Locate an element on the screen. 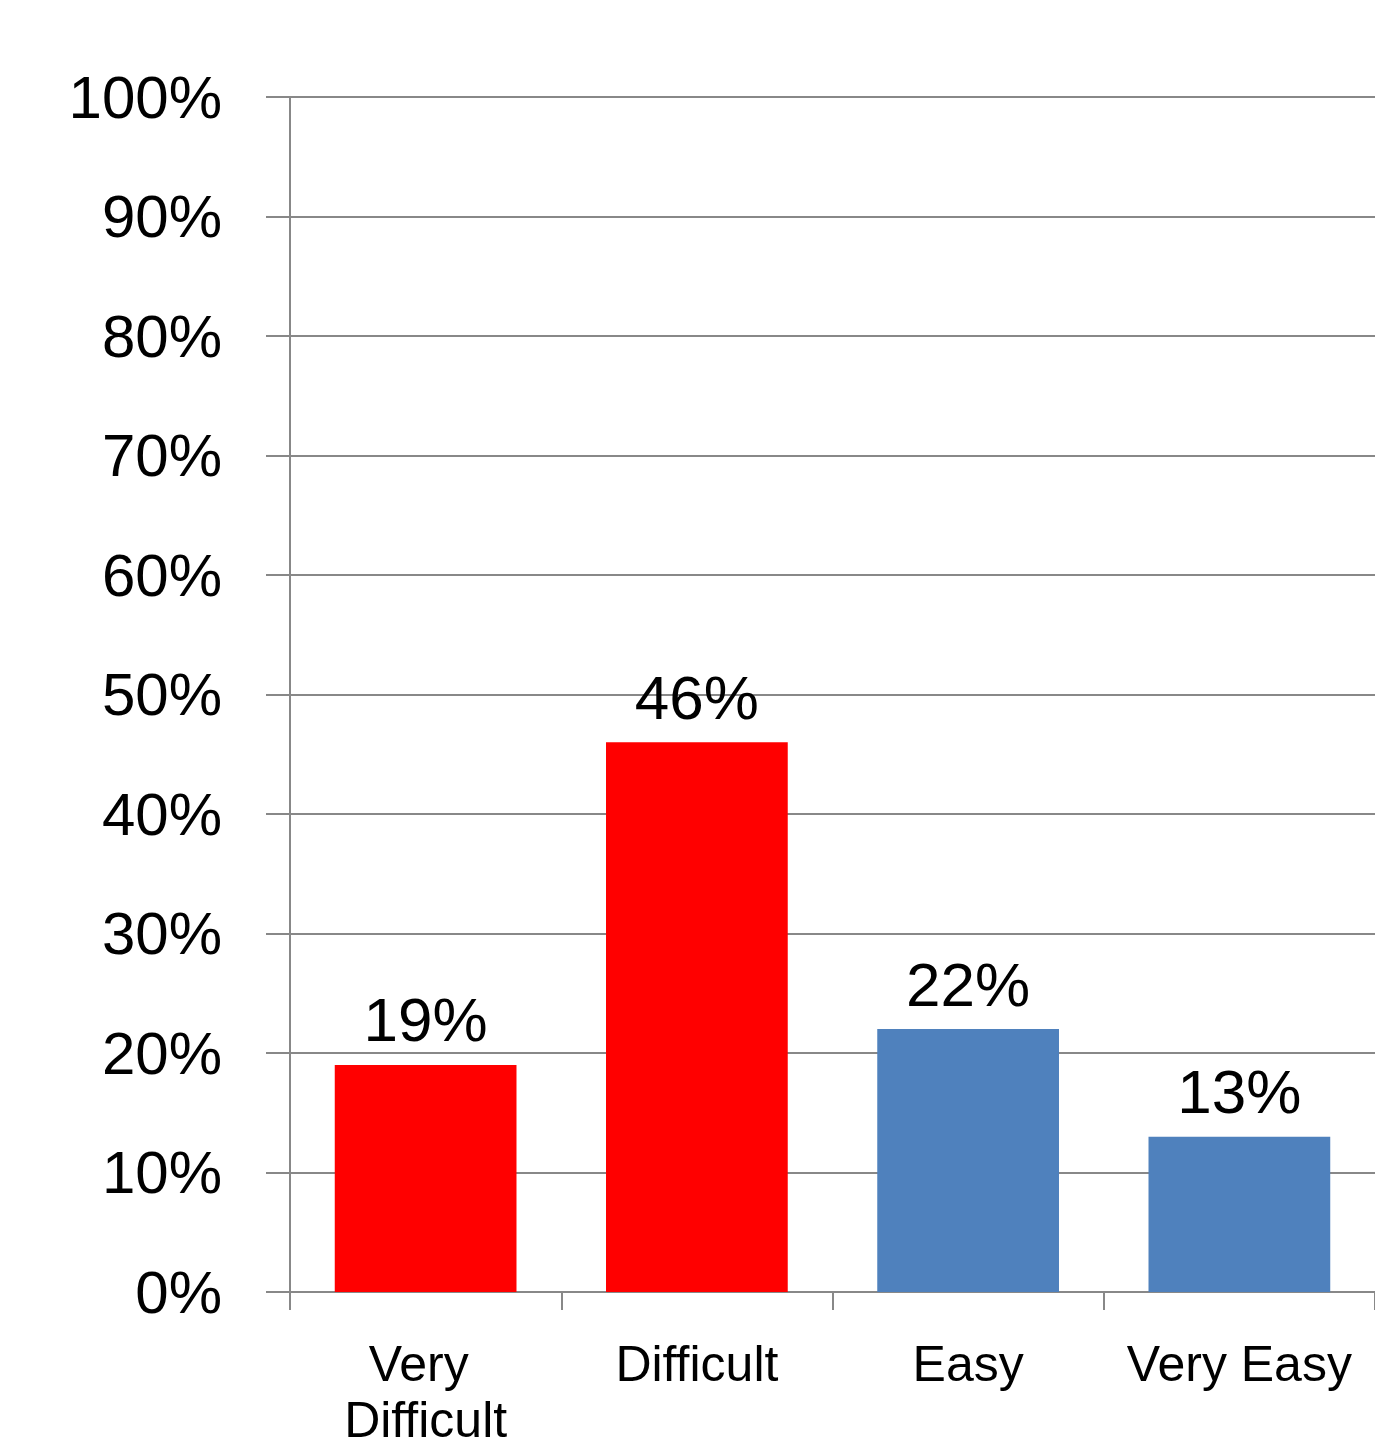 The width and height of the screenshot is (1375, 1455). data-label: 13% is located at coordinates (1239, 1092).